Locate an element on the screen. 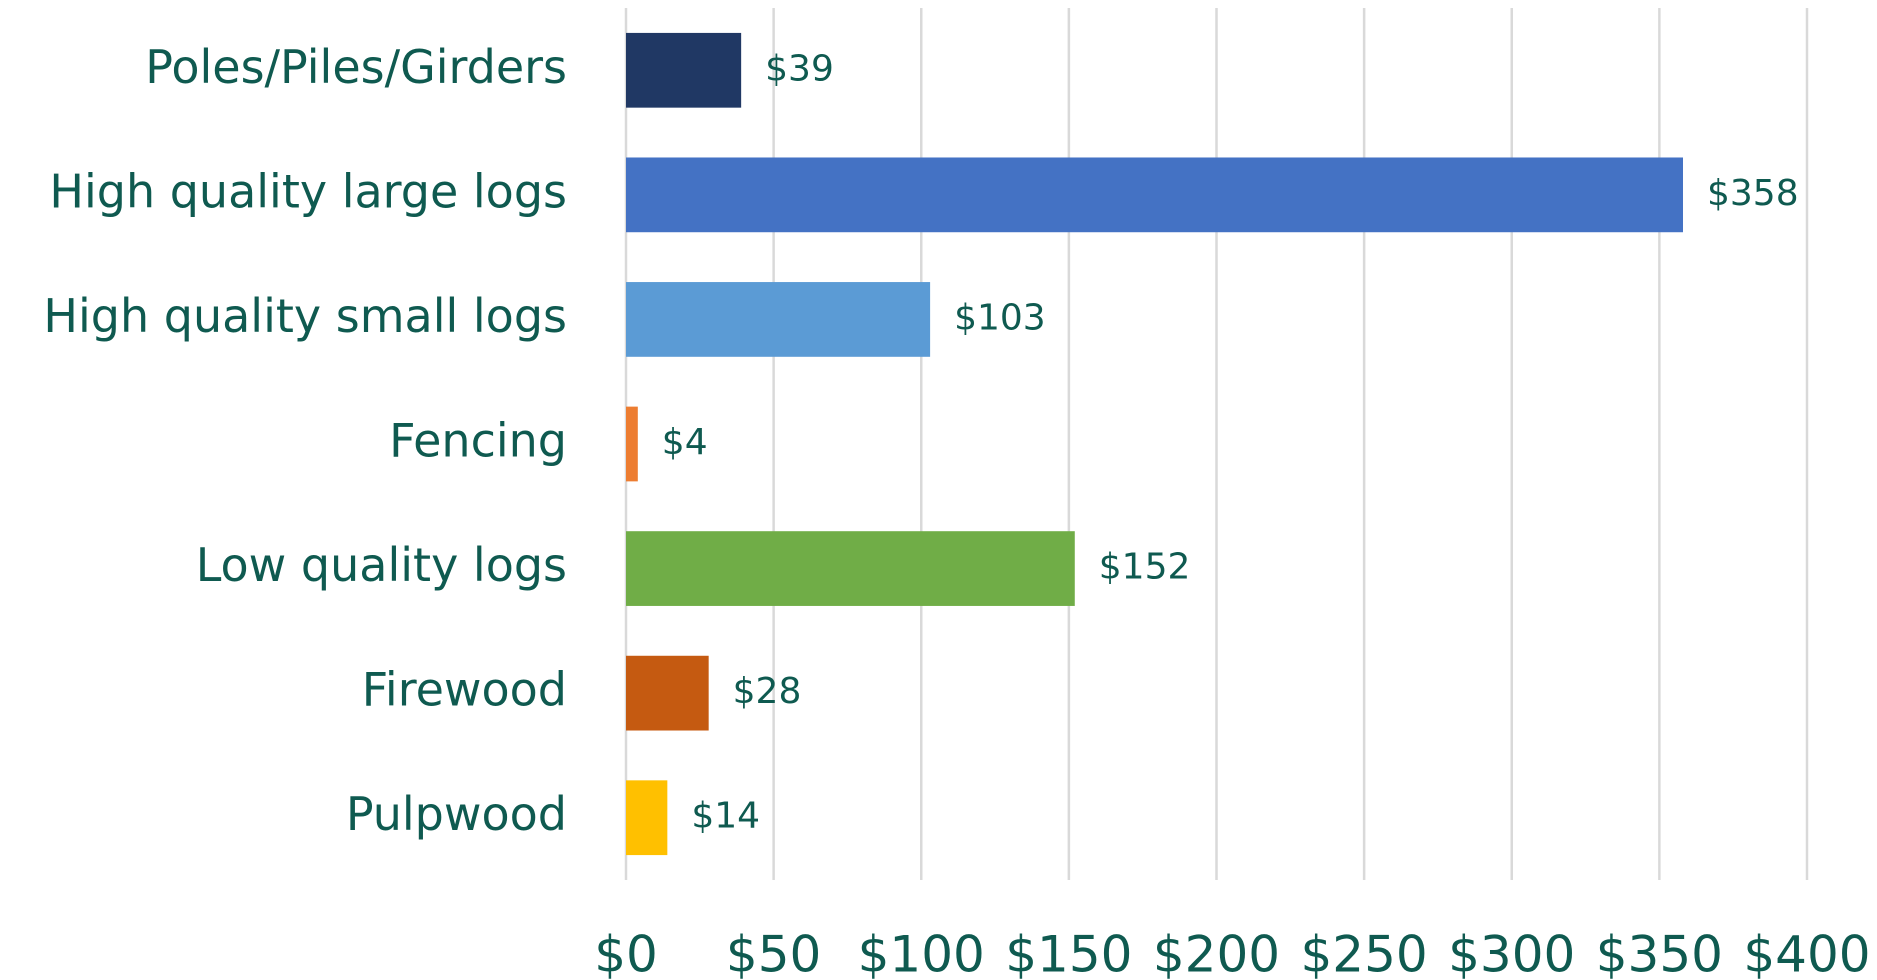 The width and height of the screenshot is (1877, 980). x-tick-label: $400 is located at coordinates (1806, 953).